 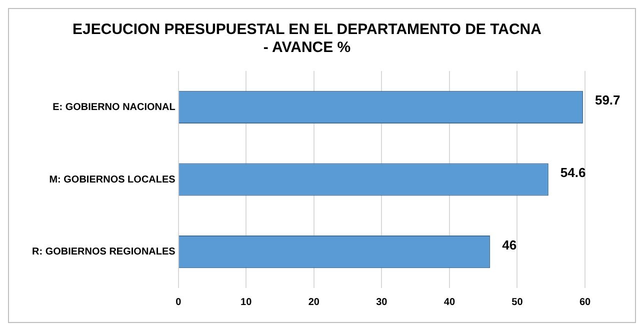 What do you see at coordinates (179, 302) in the screenshot?
I see `x-tick-label: 0` at bounding box center [179, 302].